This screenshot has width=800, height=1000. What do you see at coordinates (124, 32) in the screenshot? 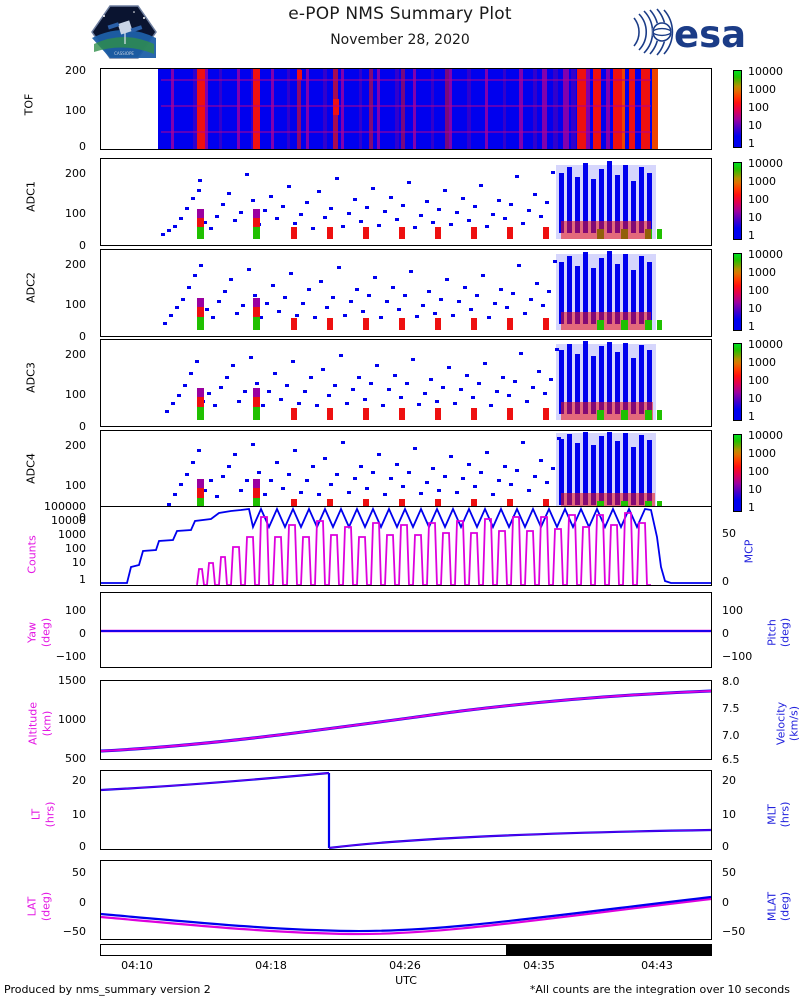
I see `epop-mission-logo: CASSIOPE` at bounding box center [124, 32].